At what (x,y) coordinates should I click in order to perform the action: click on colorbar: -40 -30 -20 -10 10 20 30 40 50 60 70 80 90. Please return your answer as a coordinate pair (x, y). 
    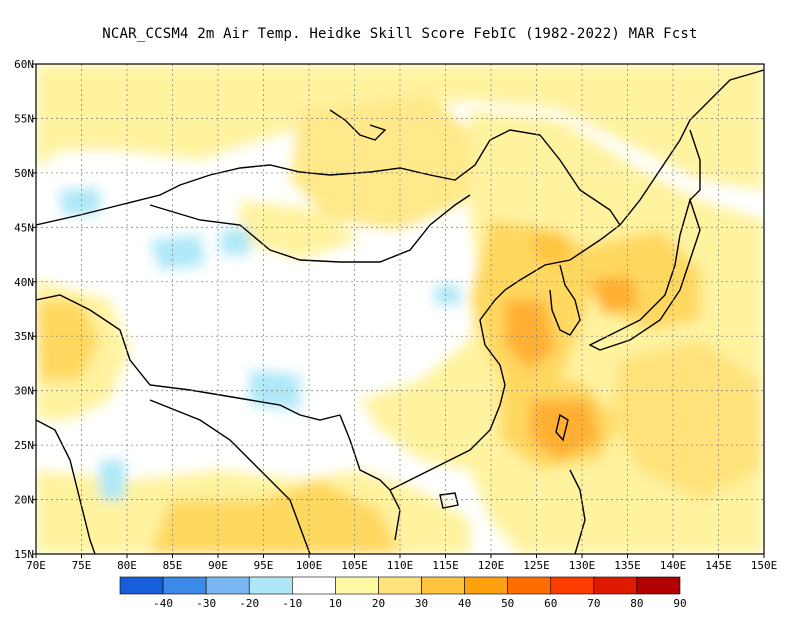
    Looking at the image, I should click on (403, 593).